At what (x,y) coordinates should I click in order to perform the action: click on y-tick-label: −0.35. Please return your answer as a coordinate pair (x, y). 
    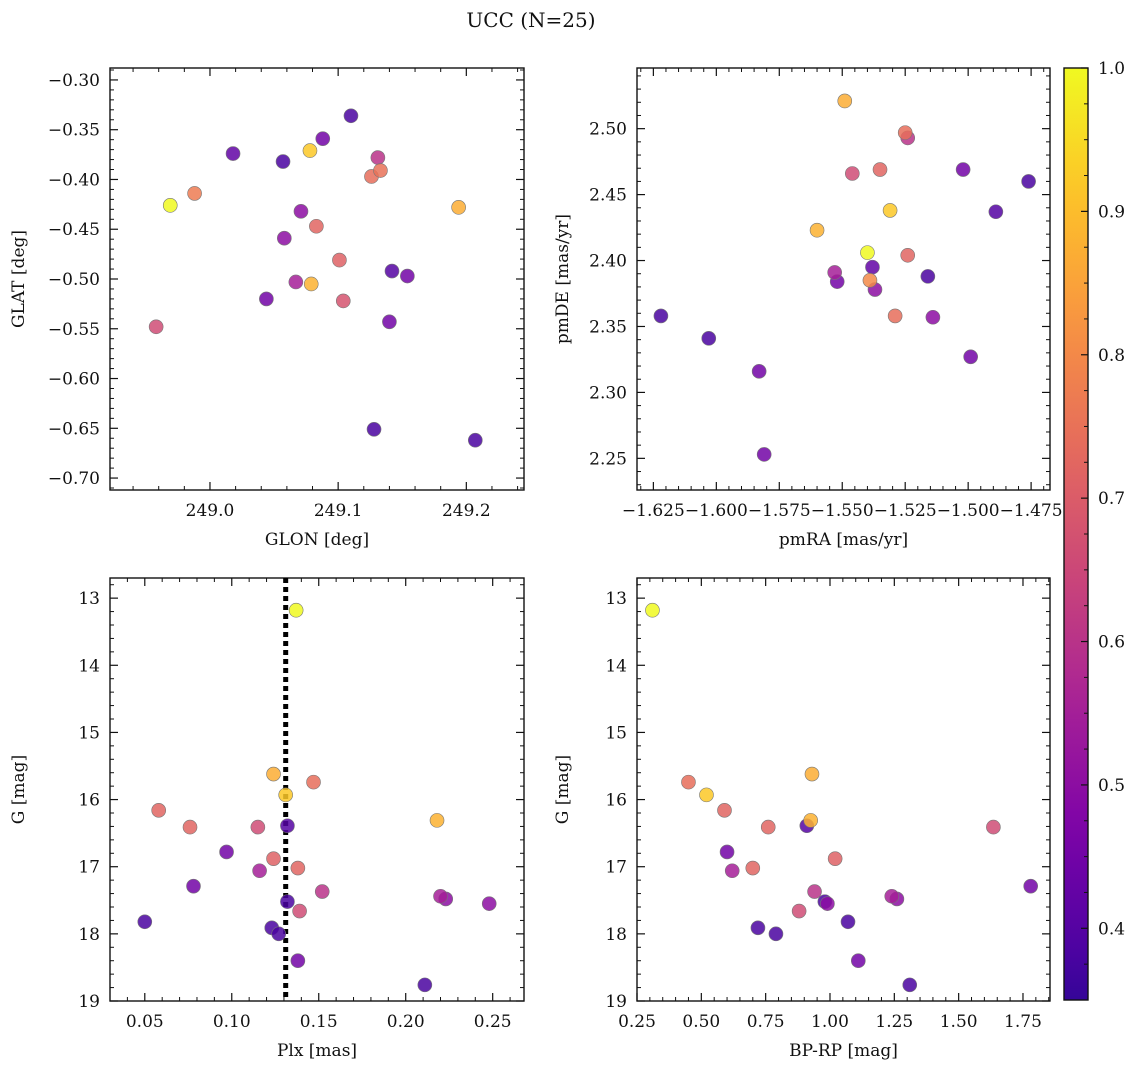
    Looking at the image, I should click on (74, 131).